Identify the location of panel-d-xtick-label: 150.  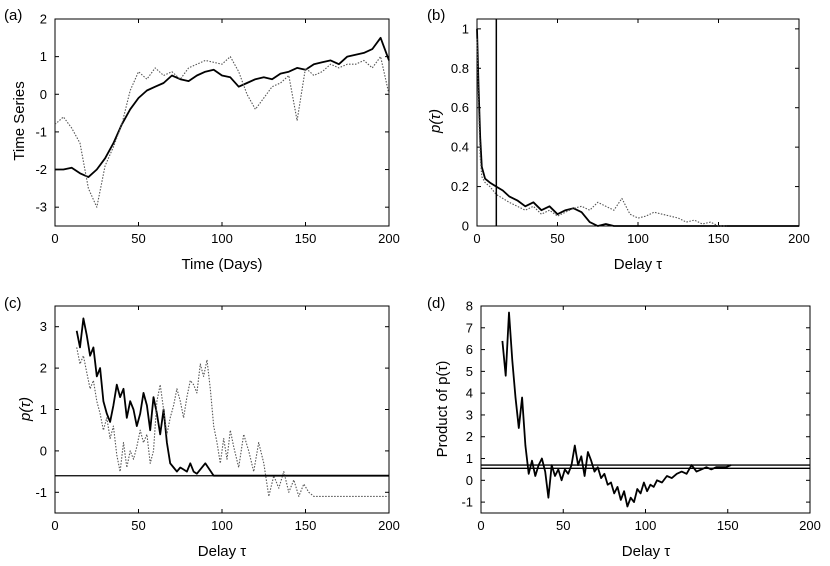
(728, 525).